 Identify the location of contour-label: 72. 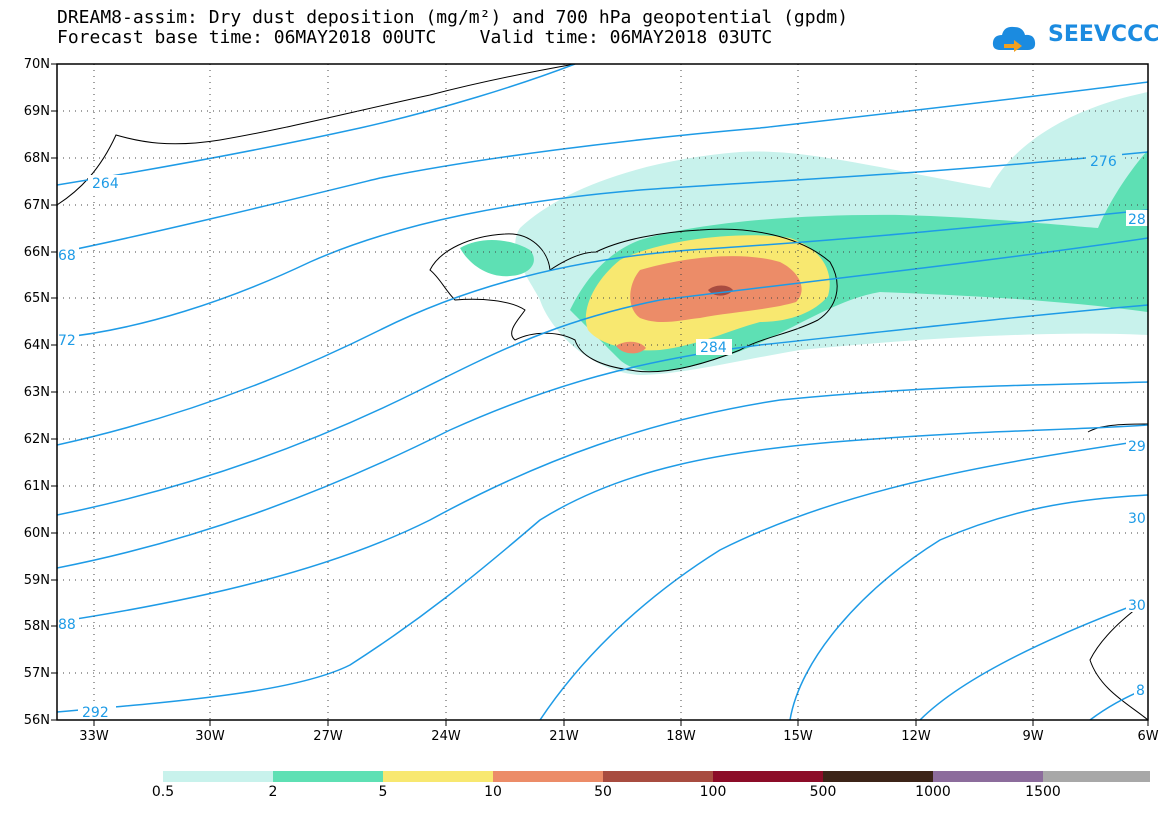
(67, 341).